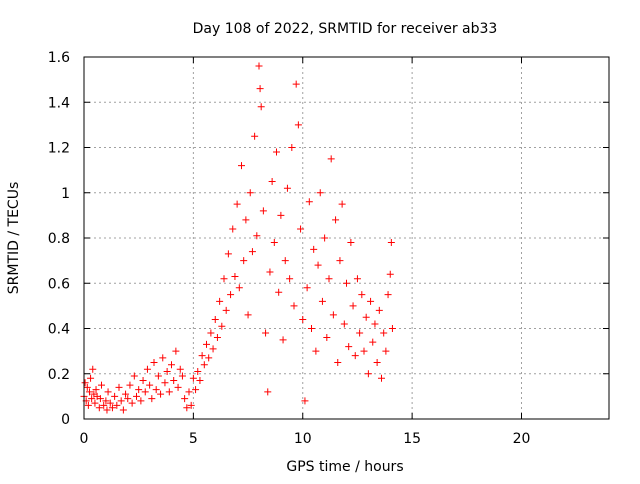 The height and width of the screenshot is (484, 640). Describe the element at coordinates (59, 375) in the screenshot. I see `y-tick-label: 0.2` at that location.